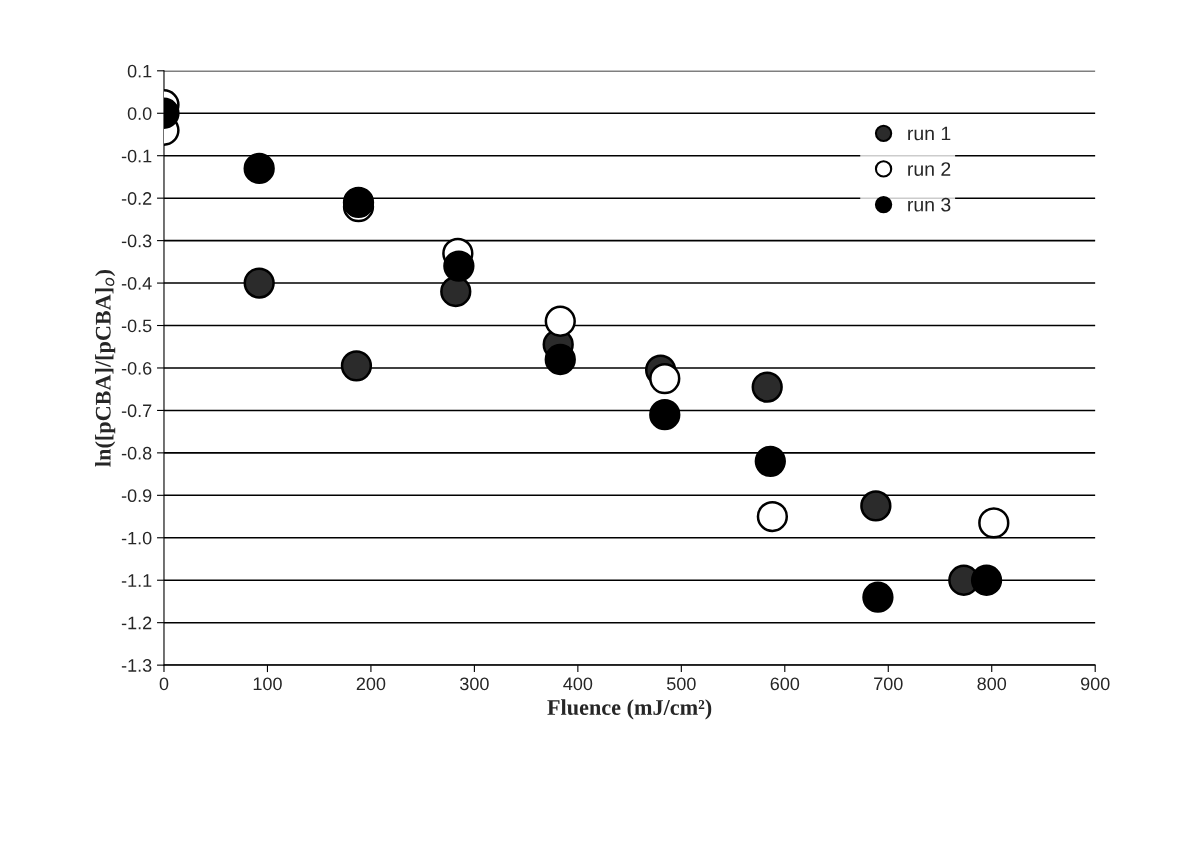 The height and width of the screenshot is (843, 1184). What do you see at coordinates (136, 496) in the screenshot?
I see `y-tick-label: -0.9` at bounding box center [136, 496].